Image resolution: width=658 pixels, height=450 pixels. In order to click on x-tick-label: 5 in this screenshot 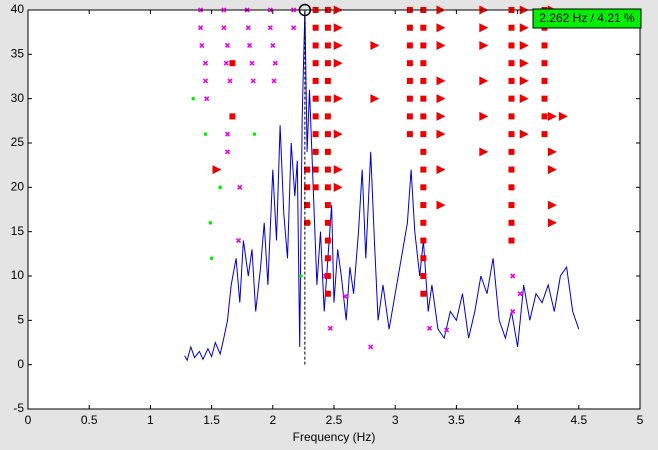, I will do `click(640, 420)`.